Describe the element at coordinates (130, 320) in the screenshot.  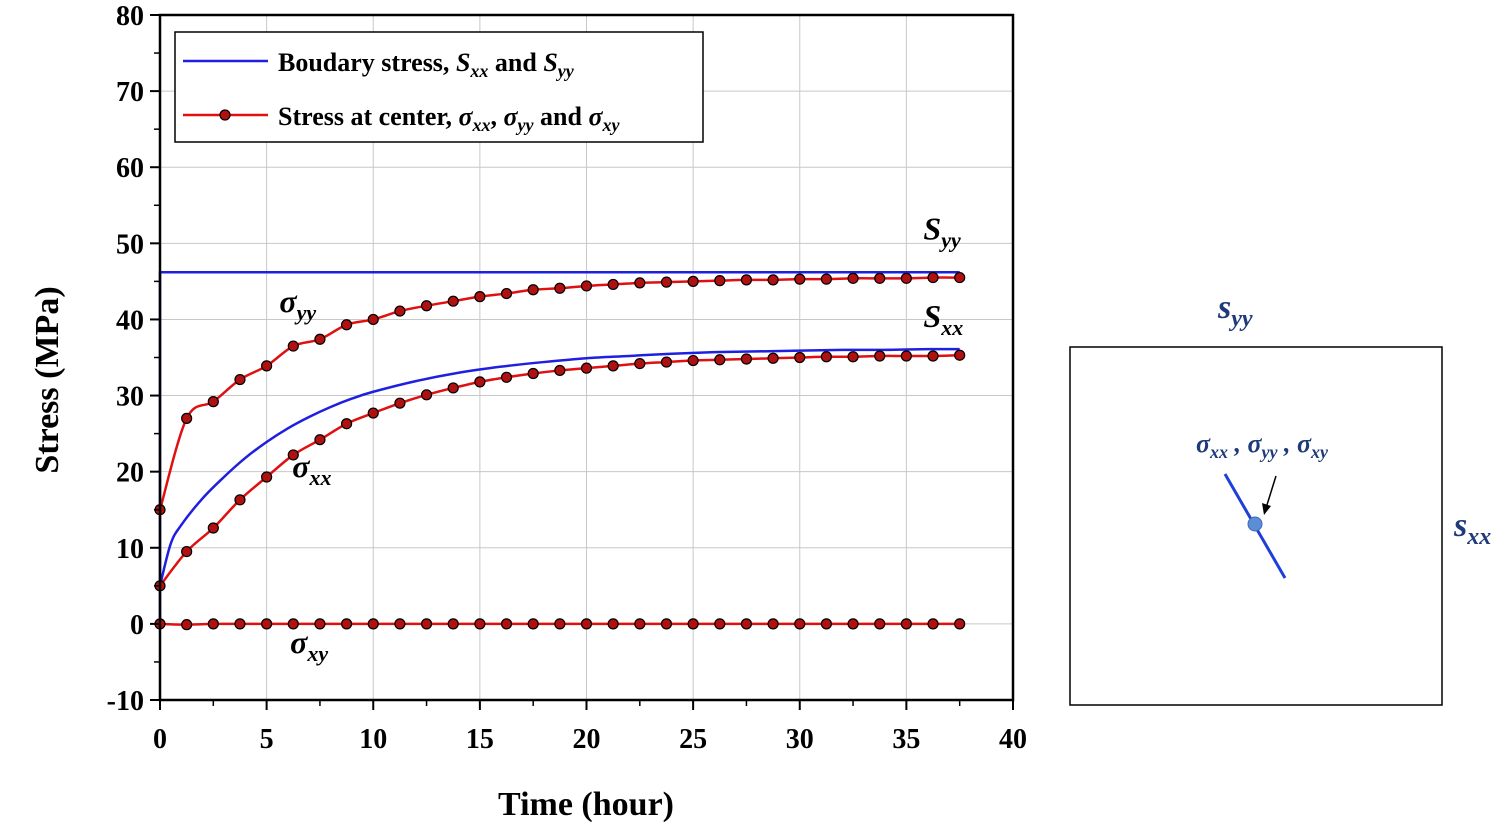
I see `y-tick-label: 40` at that location.